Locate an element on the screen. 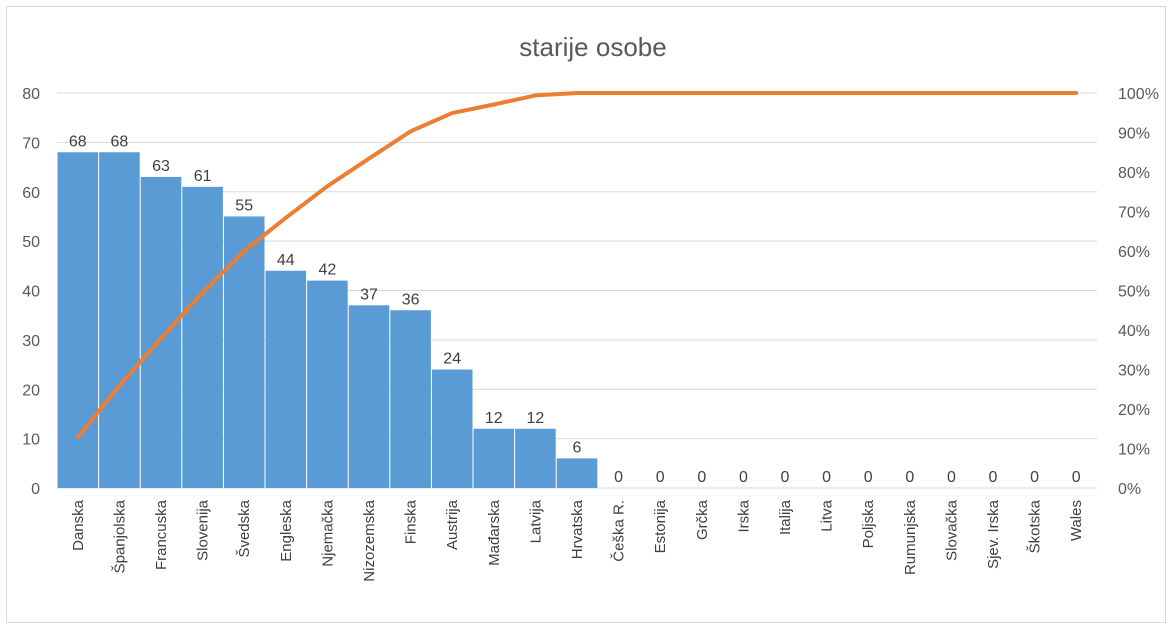 The height and width of the screenshot is (629, 1173). right-tick-label: 70% is located at coordinates (1134, 213).